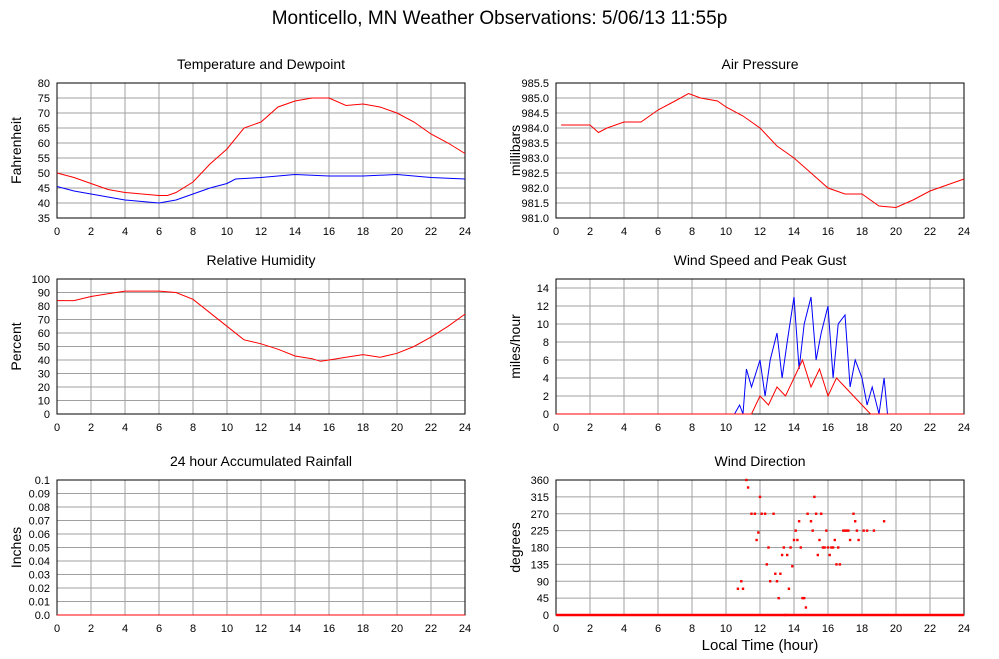 The image size is (999, 659). I want to click on y-tick-label: 0.03, so click(39, 576).